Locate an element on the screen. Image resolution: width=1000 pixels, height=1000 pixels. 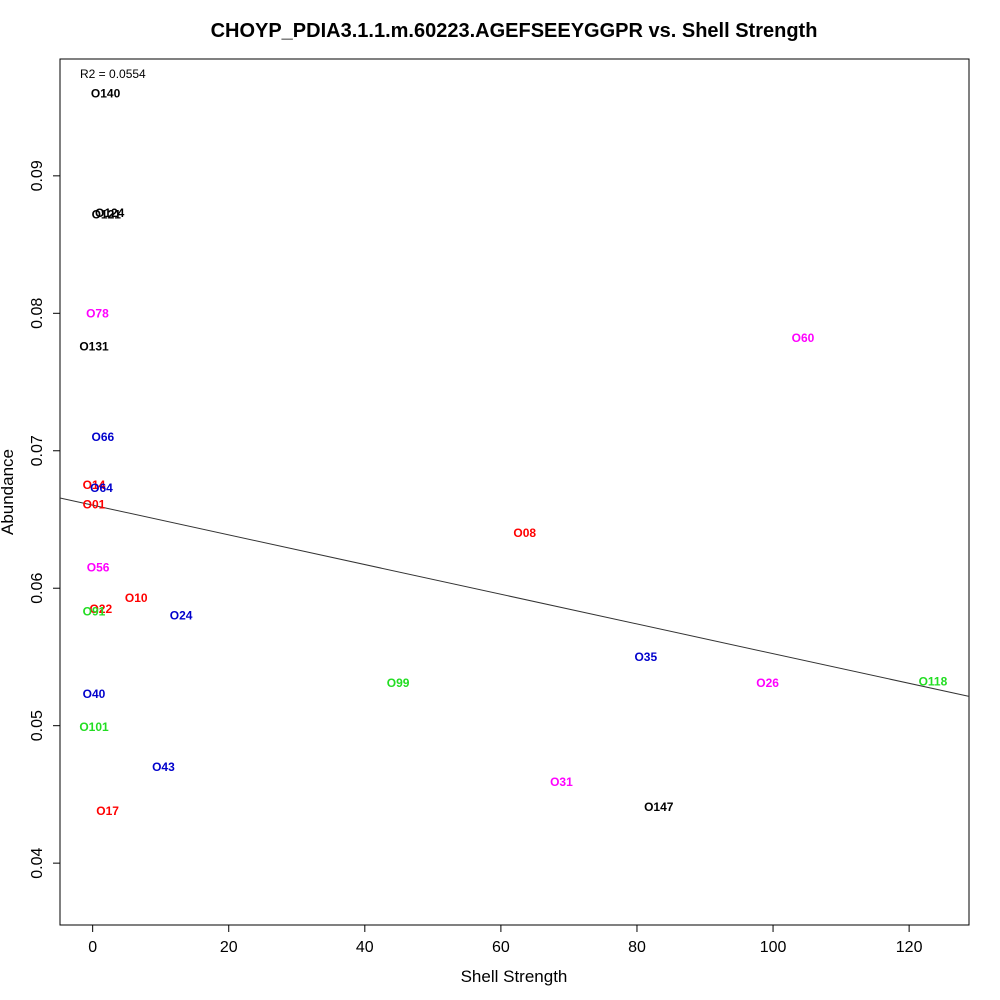
point-label: O147 is located at coordinates (659, 807).